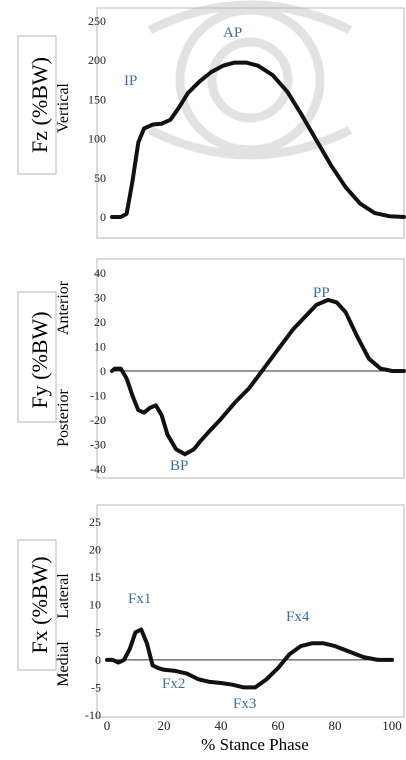  I want to click on ylabel-fy: Fy (%BW), so click(39, 359).